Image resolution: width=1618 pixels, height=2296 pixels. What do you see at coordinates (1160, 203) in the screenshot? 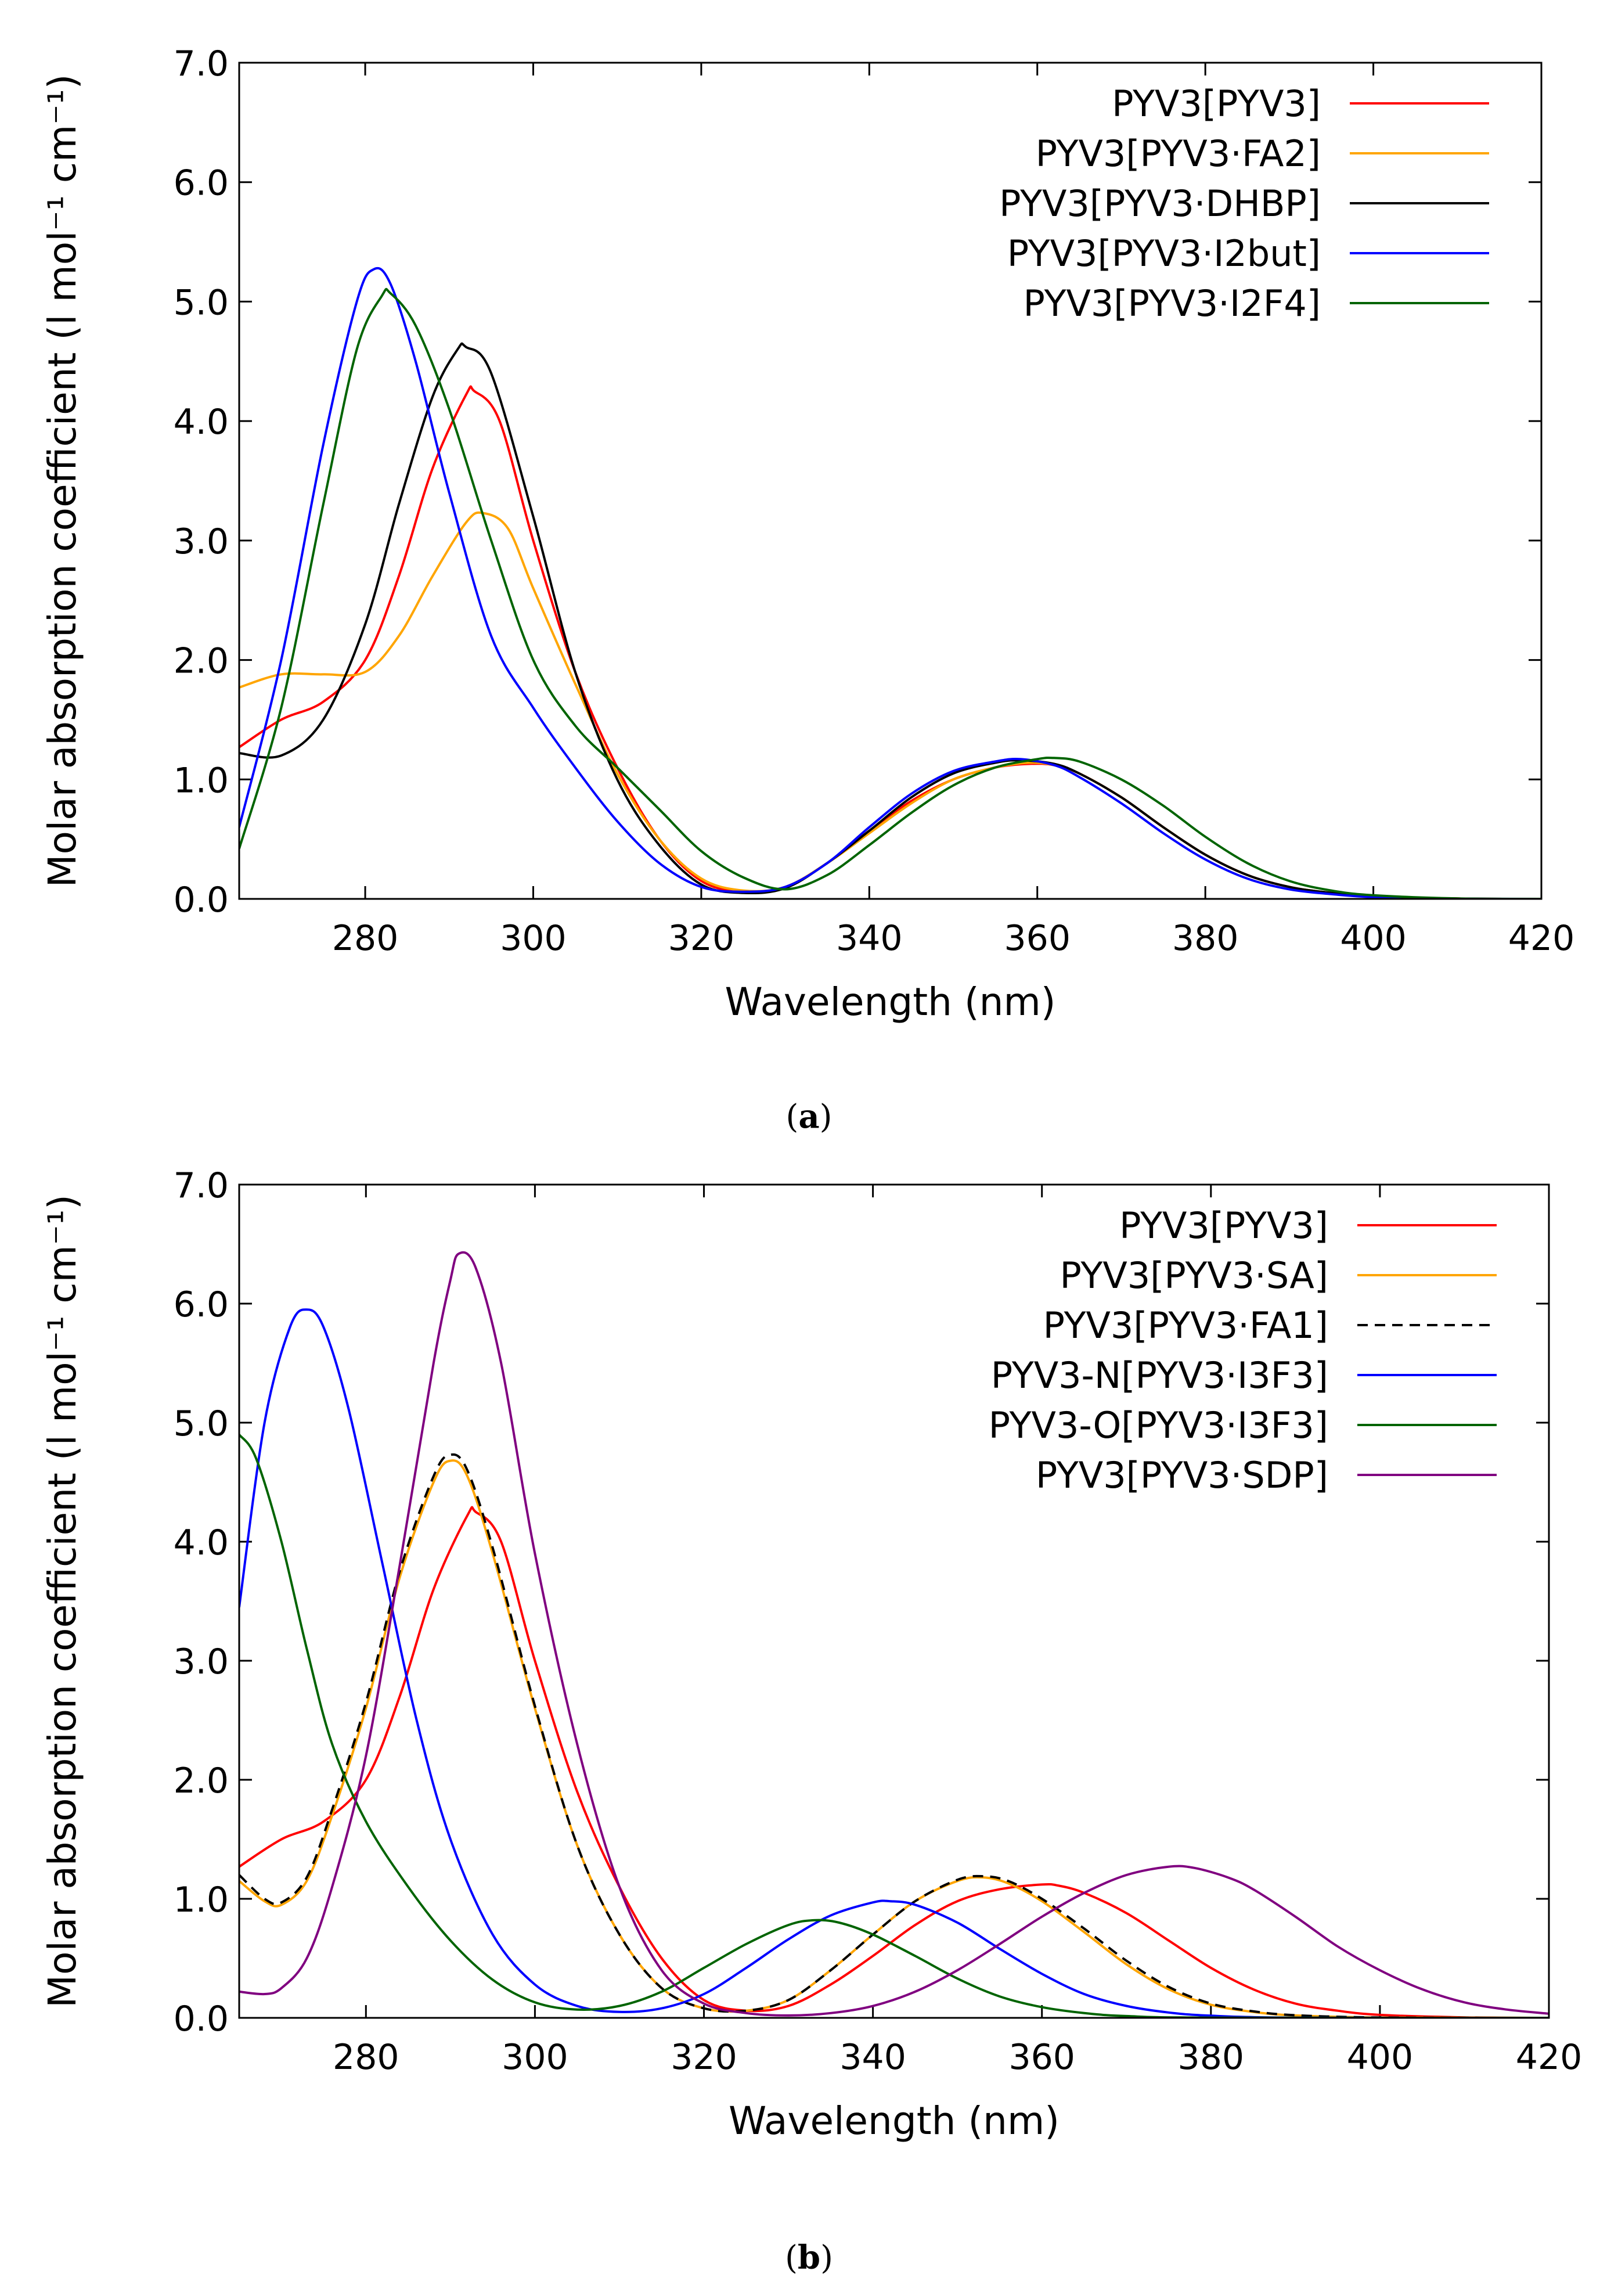
I see `legend-label: PYV3[PYV3·DHBP]` at bounding box center [1160, 203].